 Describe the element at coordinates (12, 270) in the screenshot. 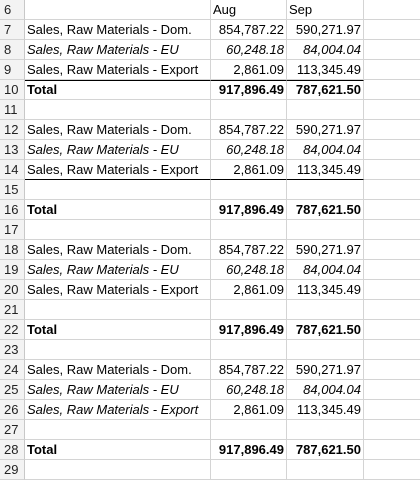

I see `row-header: 19` at that location.